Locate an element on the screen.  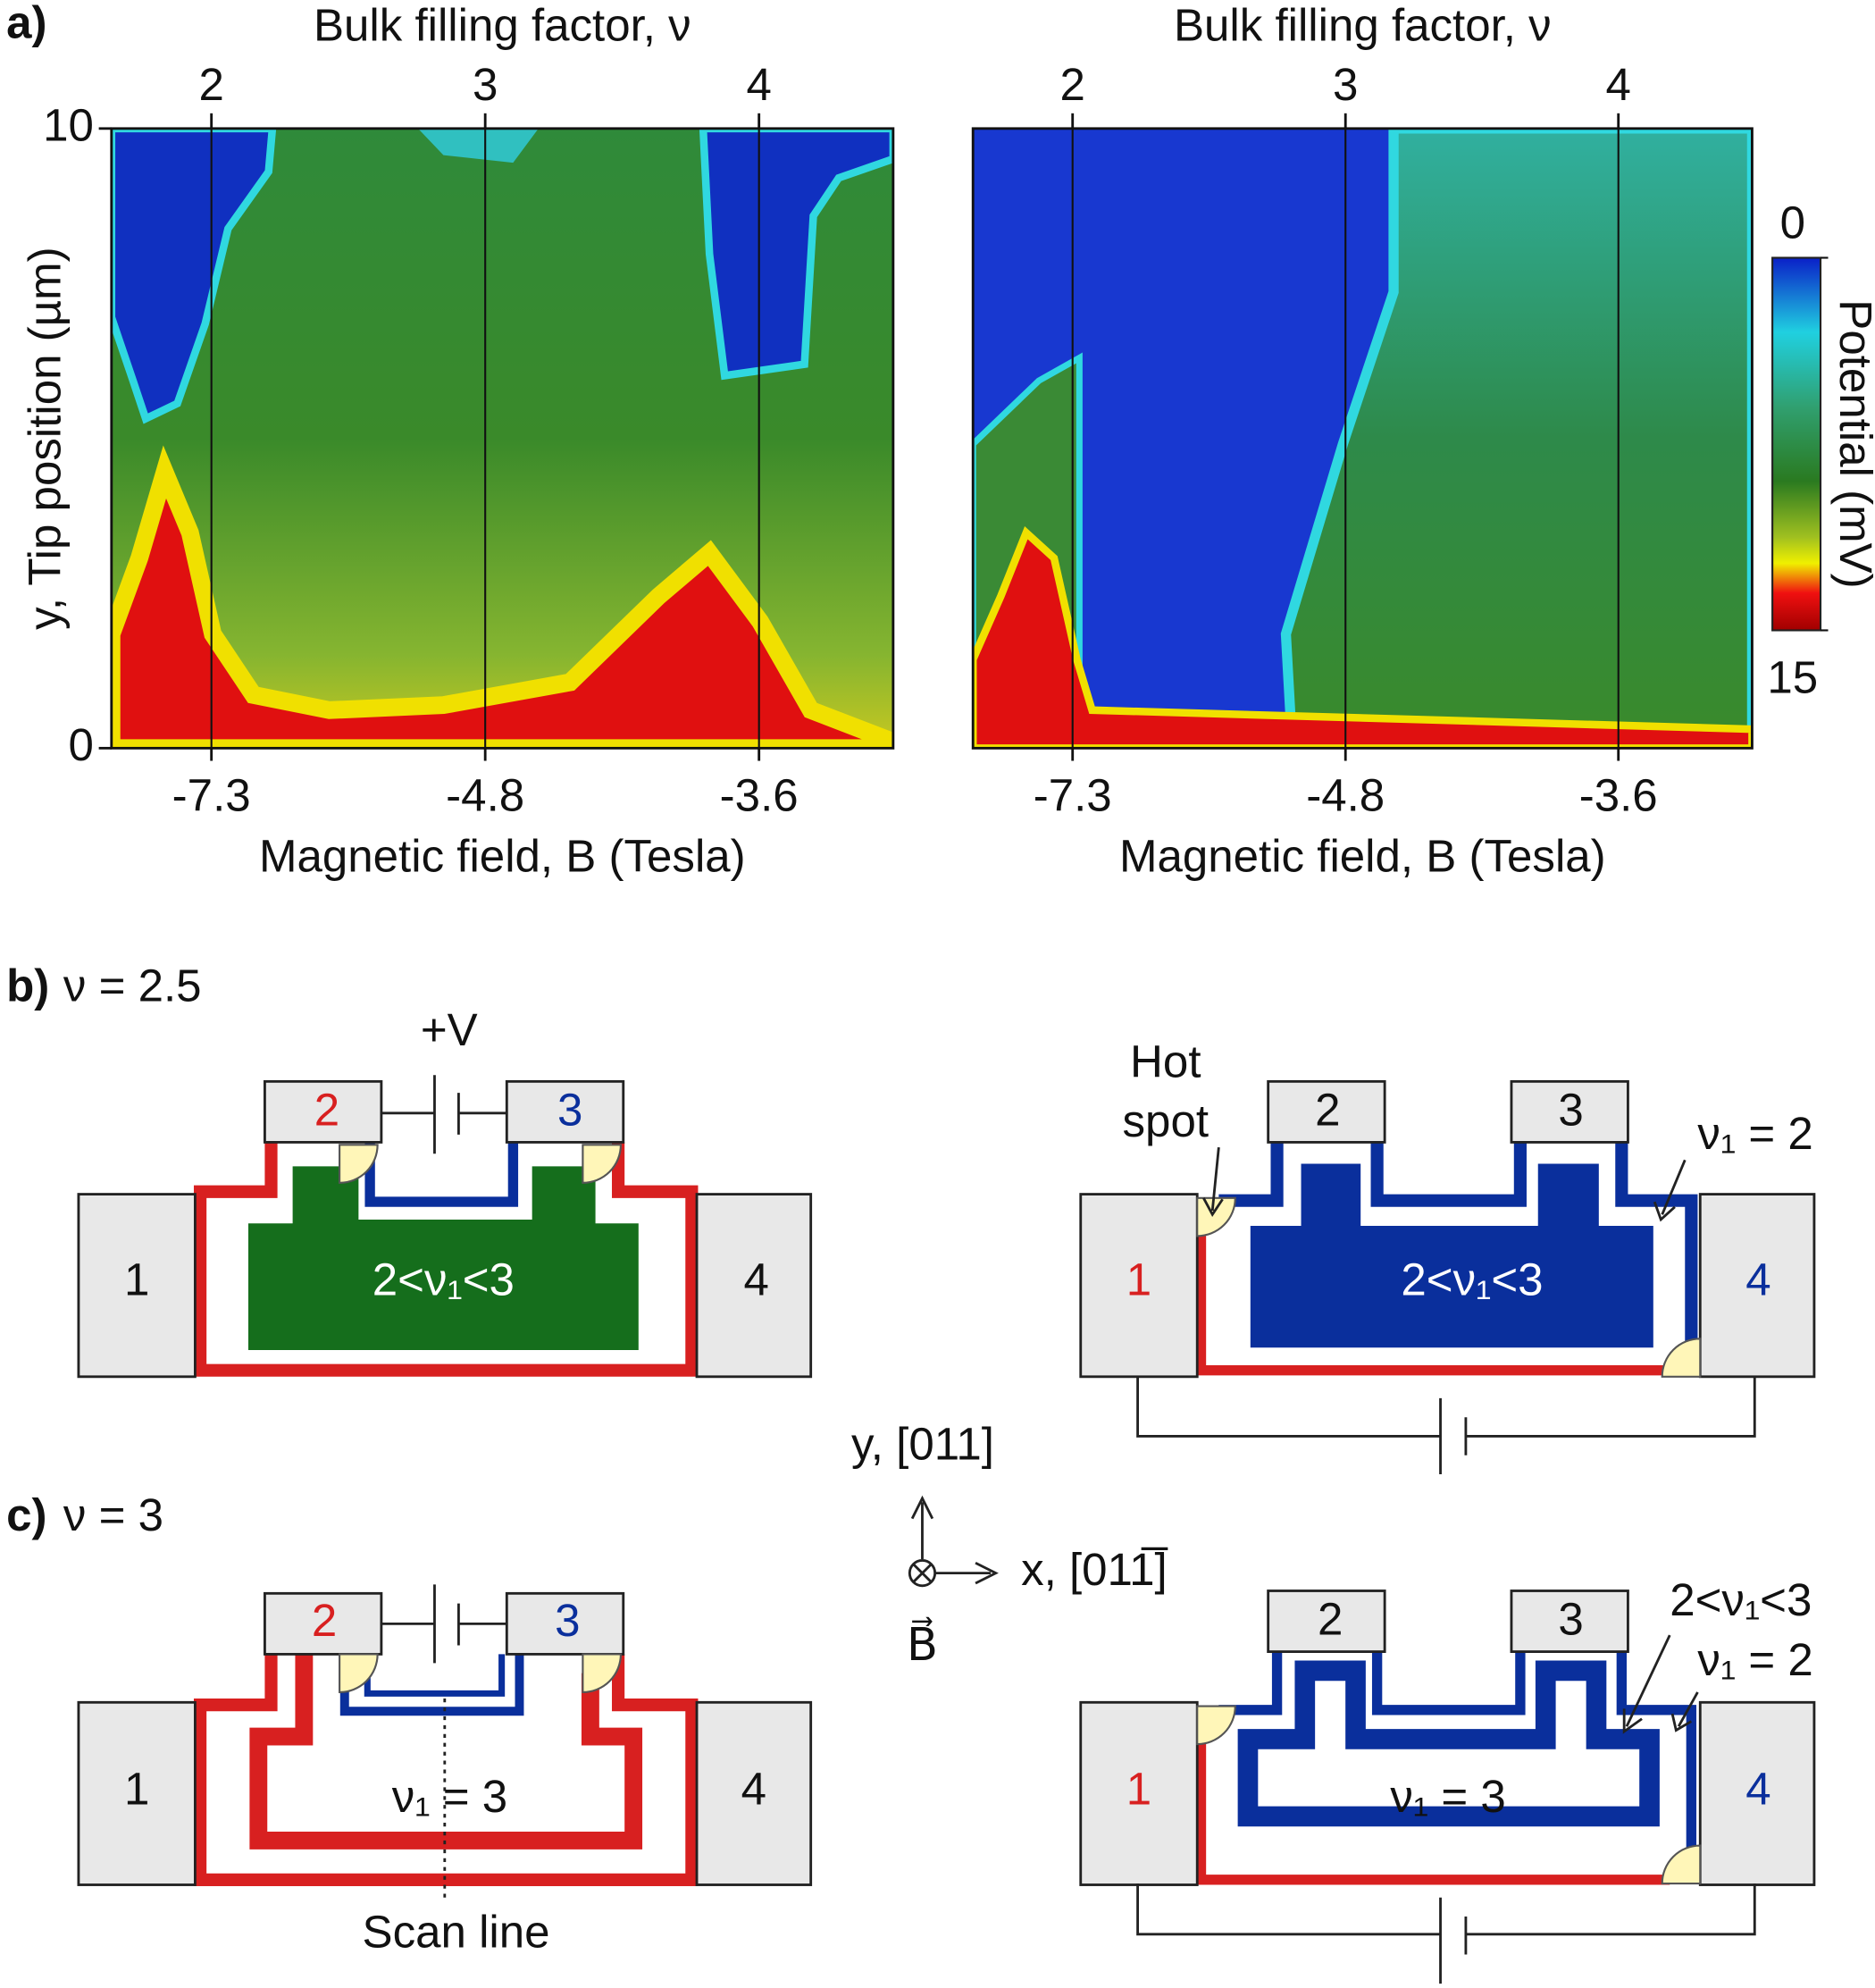
device-b-left: 1 2 3 4 +V 2<ν₁<3 is located at coordinates (445, 1191).